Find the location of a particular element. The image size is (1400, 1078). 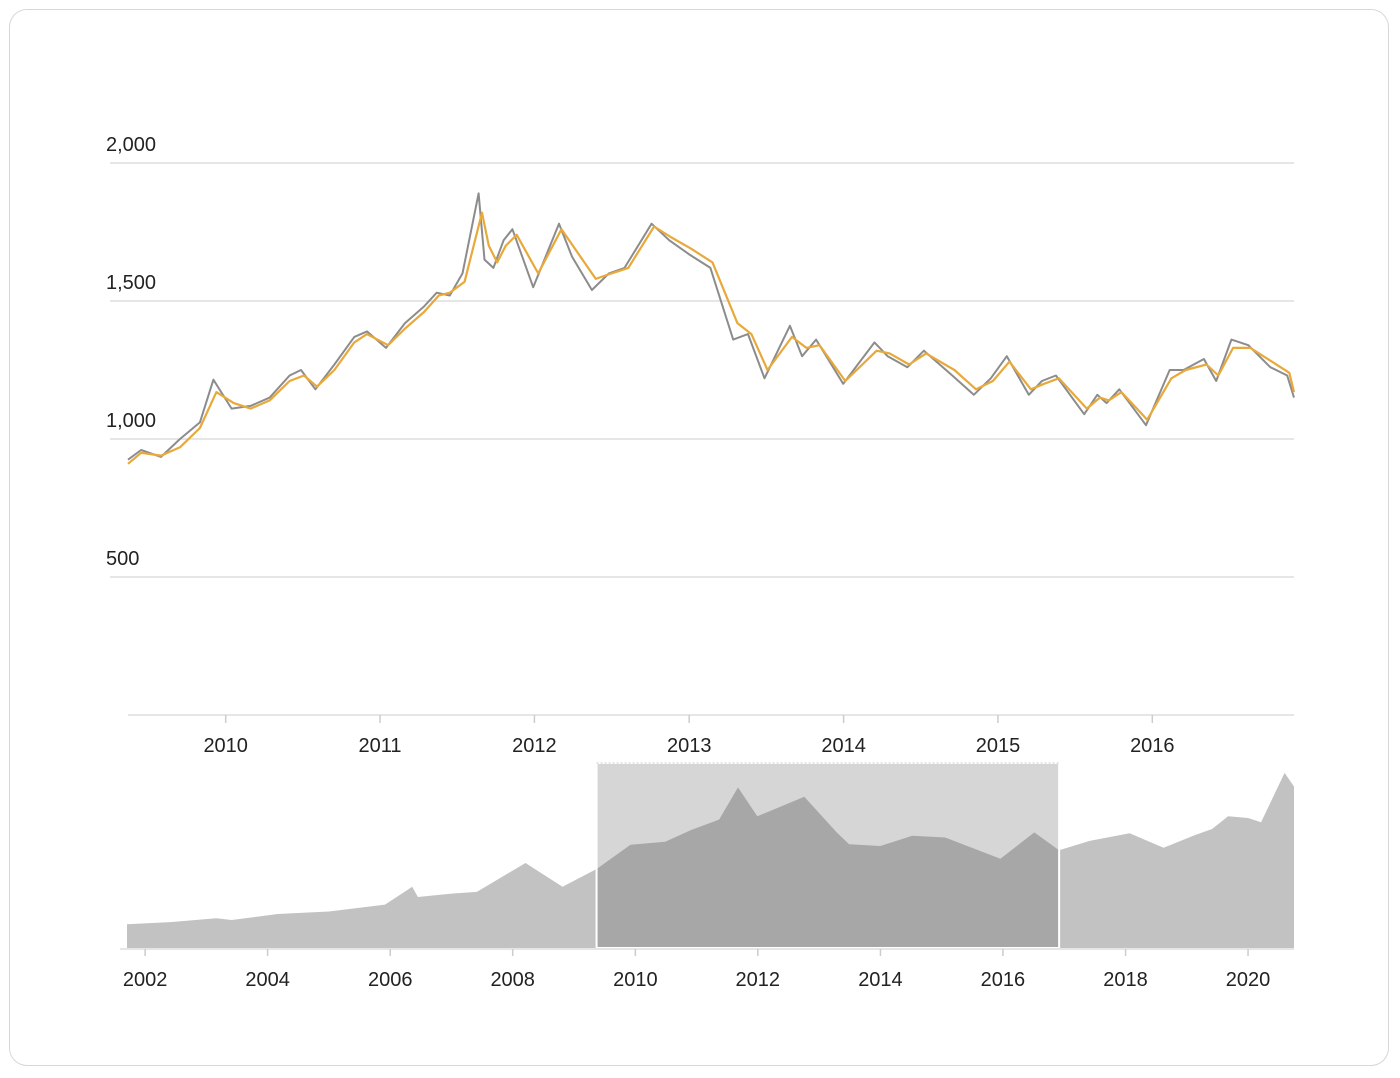

x-tick-label: 2014 is located at coordinates (843, 746).